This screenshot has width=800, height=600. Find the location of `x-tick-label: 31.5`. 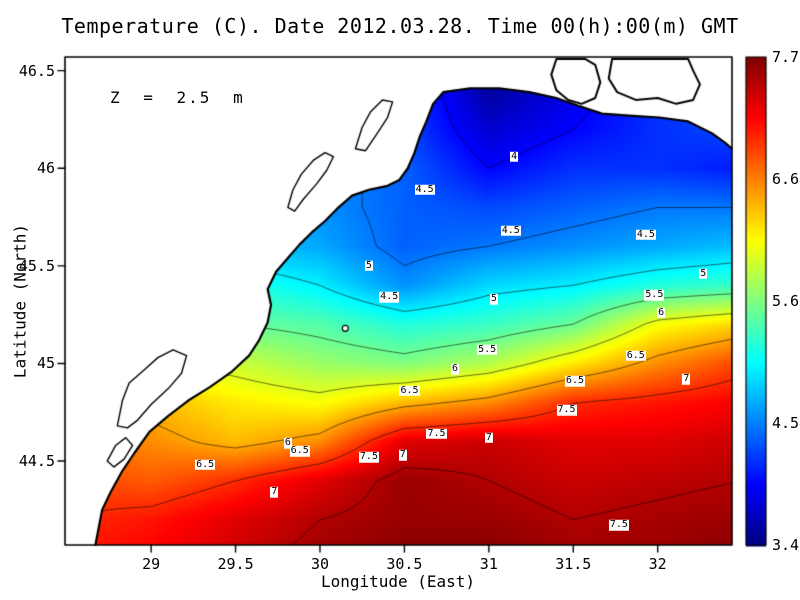

x-tick-label: 31.5 is located at coordinates (573, 564).